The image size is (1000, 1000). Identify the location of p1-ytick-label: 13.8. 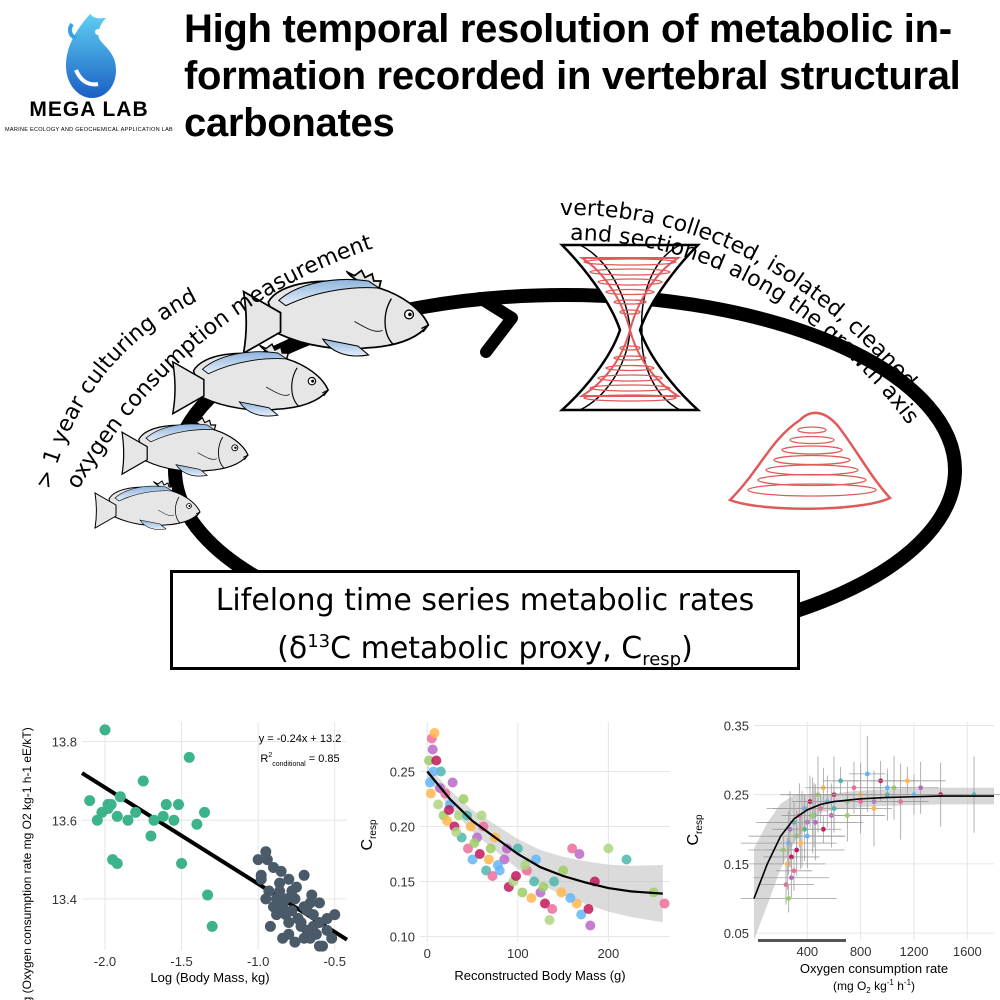
(64, 742).